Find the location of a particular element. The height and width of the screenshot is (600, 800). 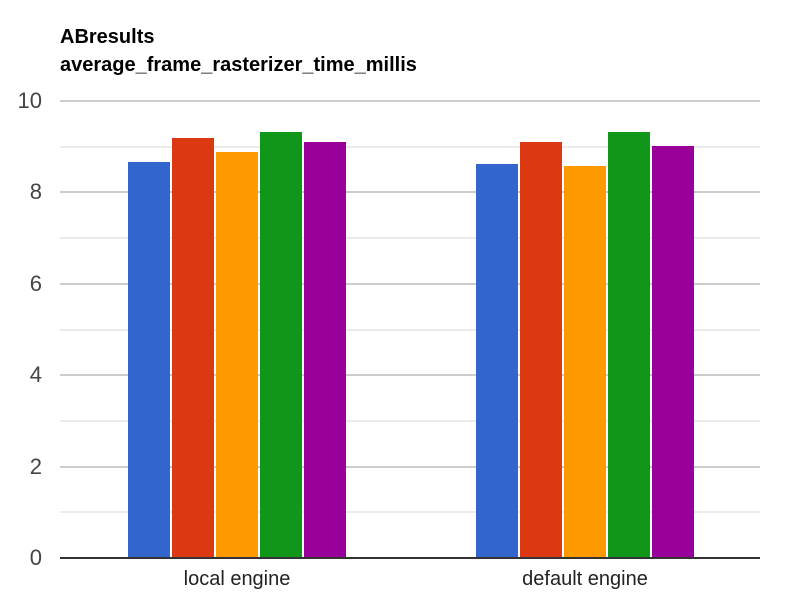

y-tick-label: 4 is located at coordinates (35, 375).